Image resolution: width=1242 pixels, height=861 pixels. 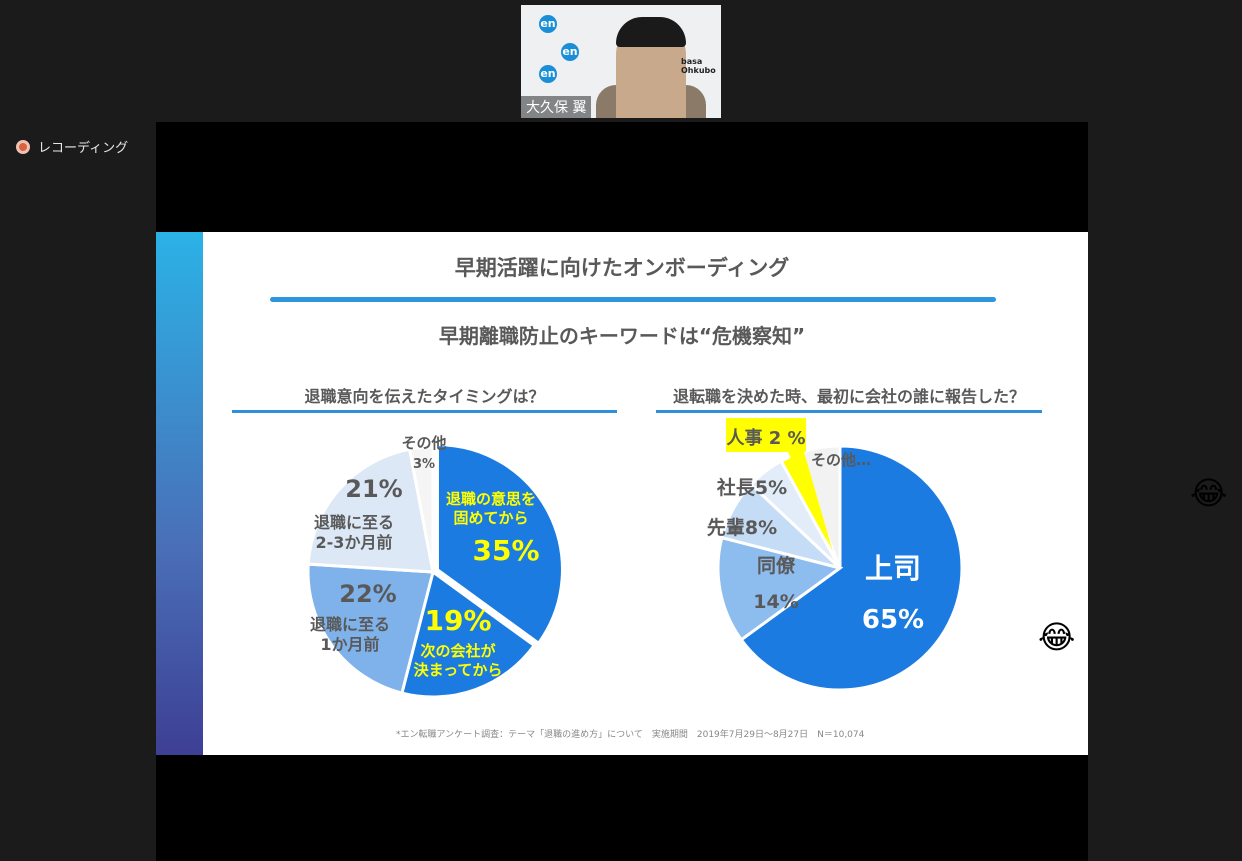 What do you see at coordinates (491, 499) in the screenshot?
I see `pie-data-label: 退職の意思を` at bounding box center [491, 499].